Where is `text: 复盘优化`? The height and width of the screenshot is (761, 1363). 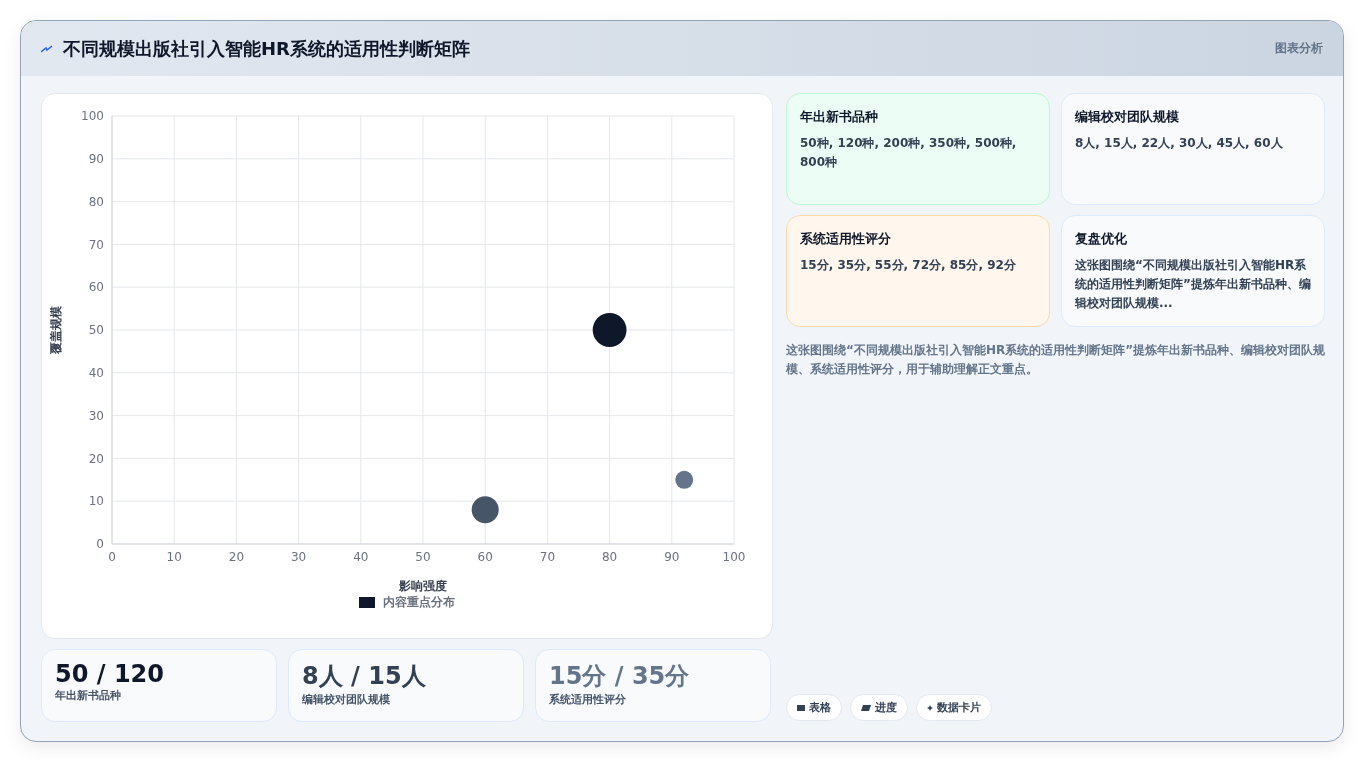
text: 复盘优化 is located at coordinates (1101, 239).